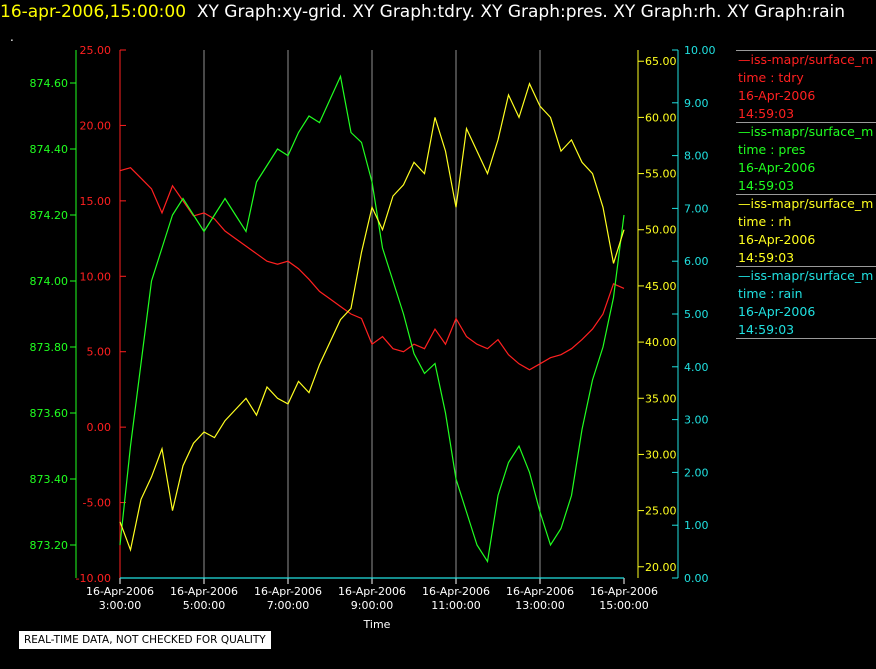 Image resolution: width=876 pixels, height=669 pixels. Describe the element at coordinates (49, 545) in the screenshot. I see `pres-tick-label: 873.20` at that location.